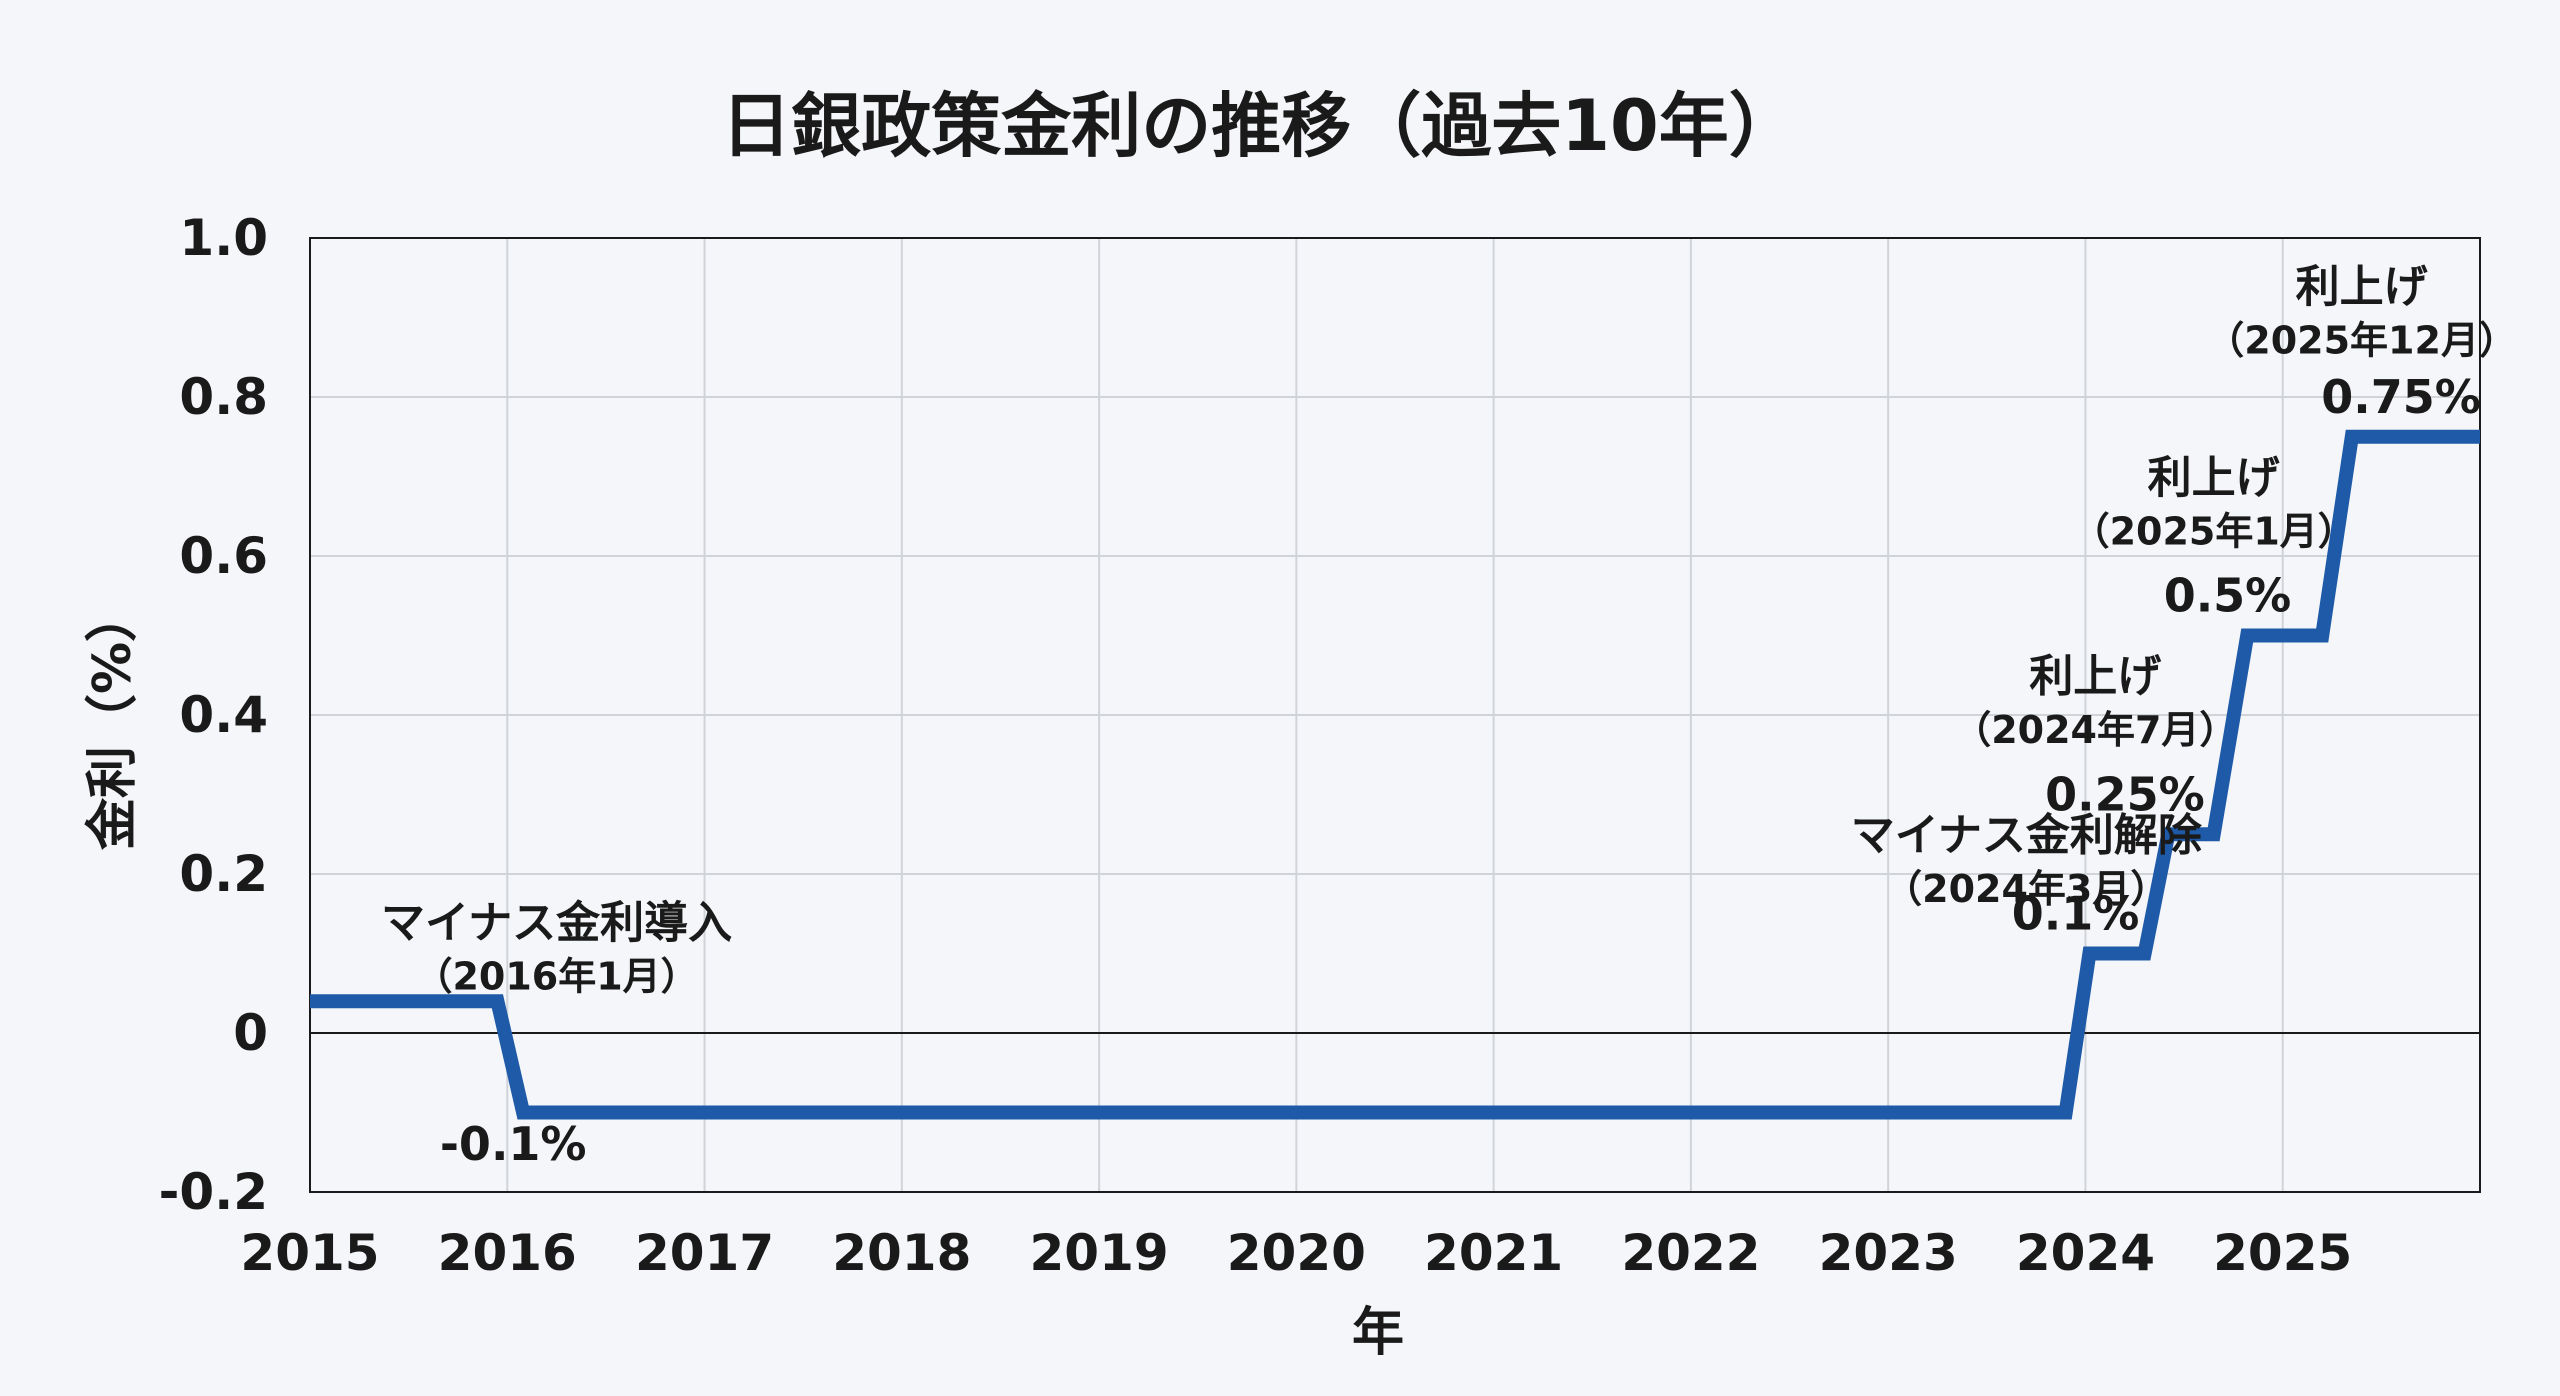 The image size is (2560, 1396). Describe the element at coordinates (1493, 1253) in the screenshot. I see `x-tick-label: 2021` at that location.